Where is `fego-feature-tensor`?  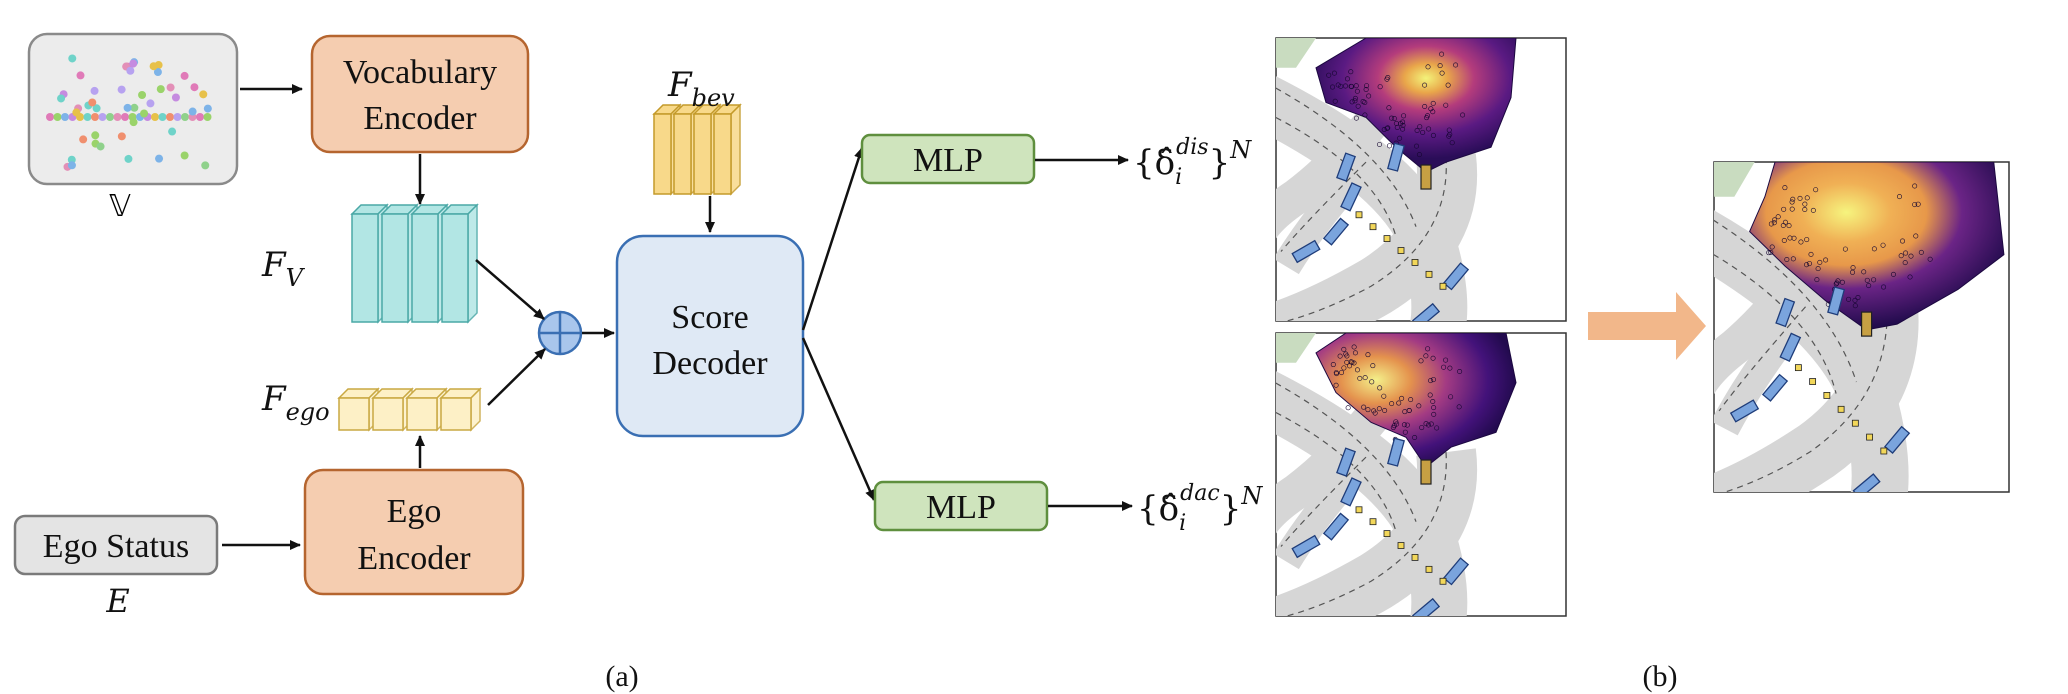 fego-feature-tensor is located at coordinates (409, 409).